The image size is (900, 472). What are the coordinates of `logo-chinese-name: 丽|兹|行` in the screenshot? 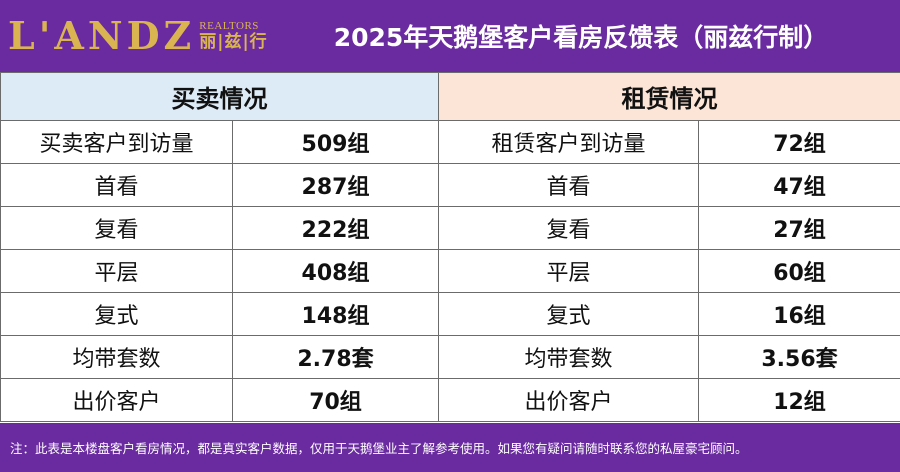 It's located at (233, 42).